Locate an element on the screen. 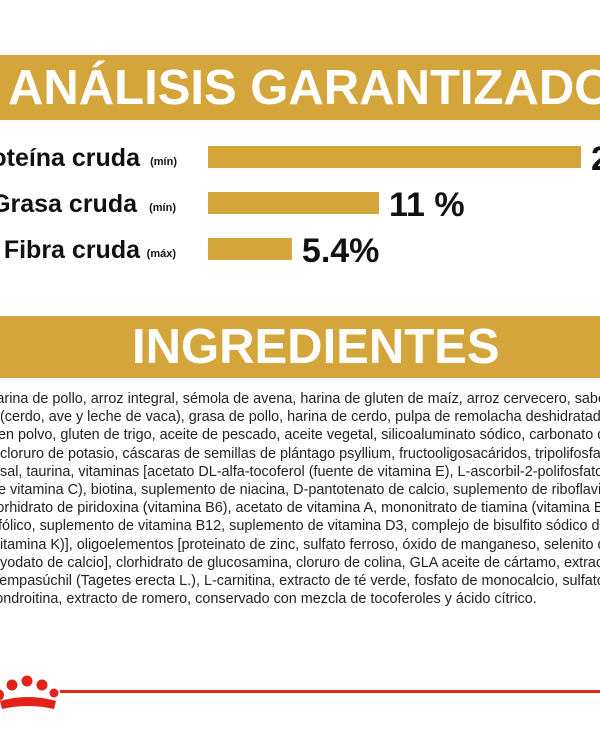 This screenshot has height=750, width=600. ingredients-banner: INGREDIENTES is located at coordinates (300, 347).